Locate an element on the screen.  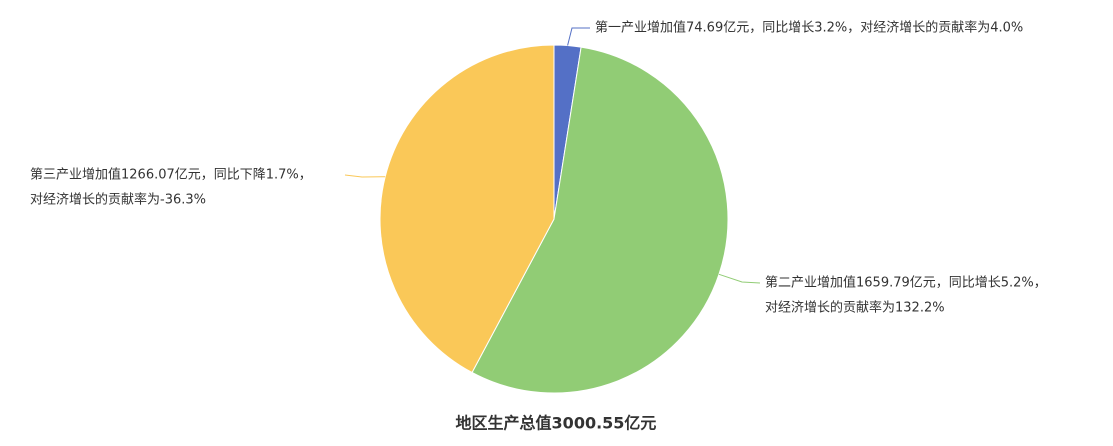
chart-title: 地区生产总值3000.55亿元 is located at coordinates (556, 423).